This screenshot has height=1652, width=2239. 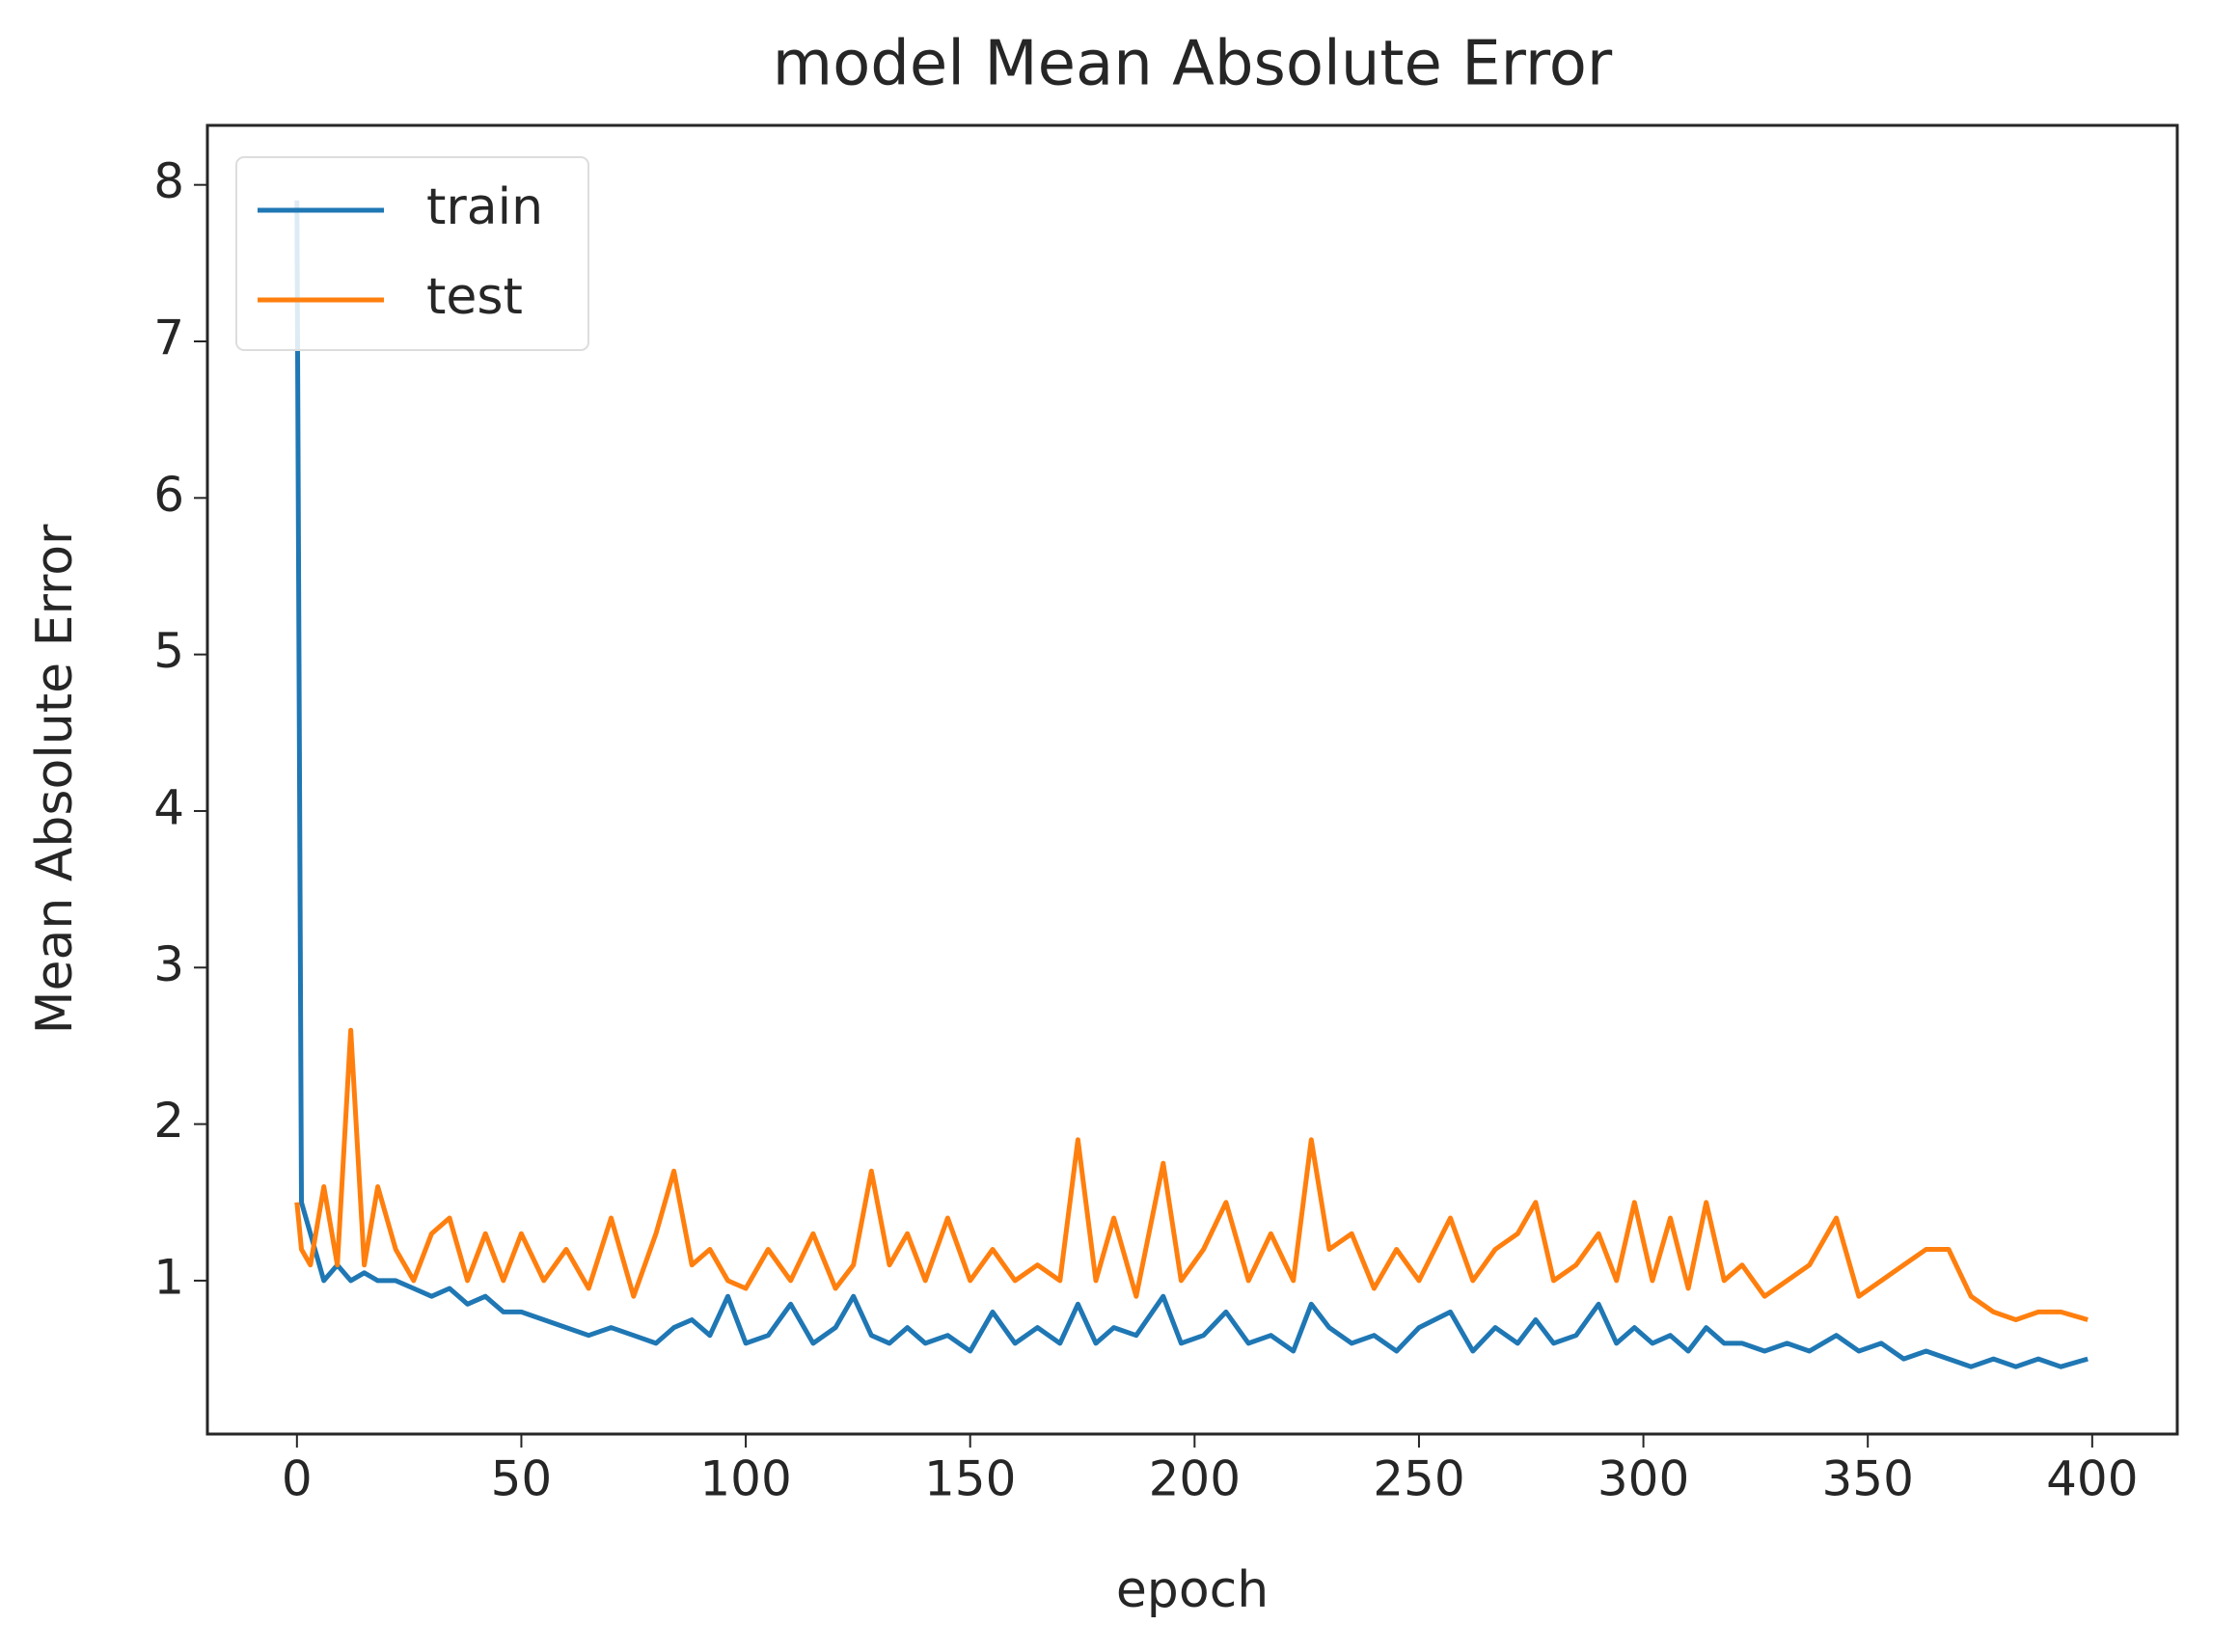 I want to click on x-tick-label: 250, so click(x=1418, y=1479).